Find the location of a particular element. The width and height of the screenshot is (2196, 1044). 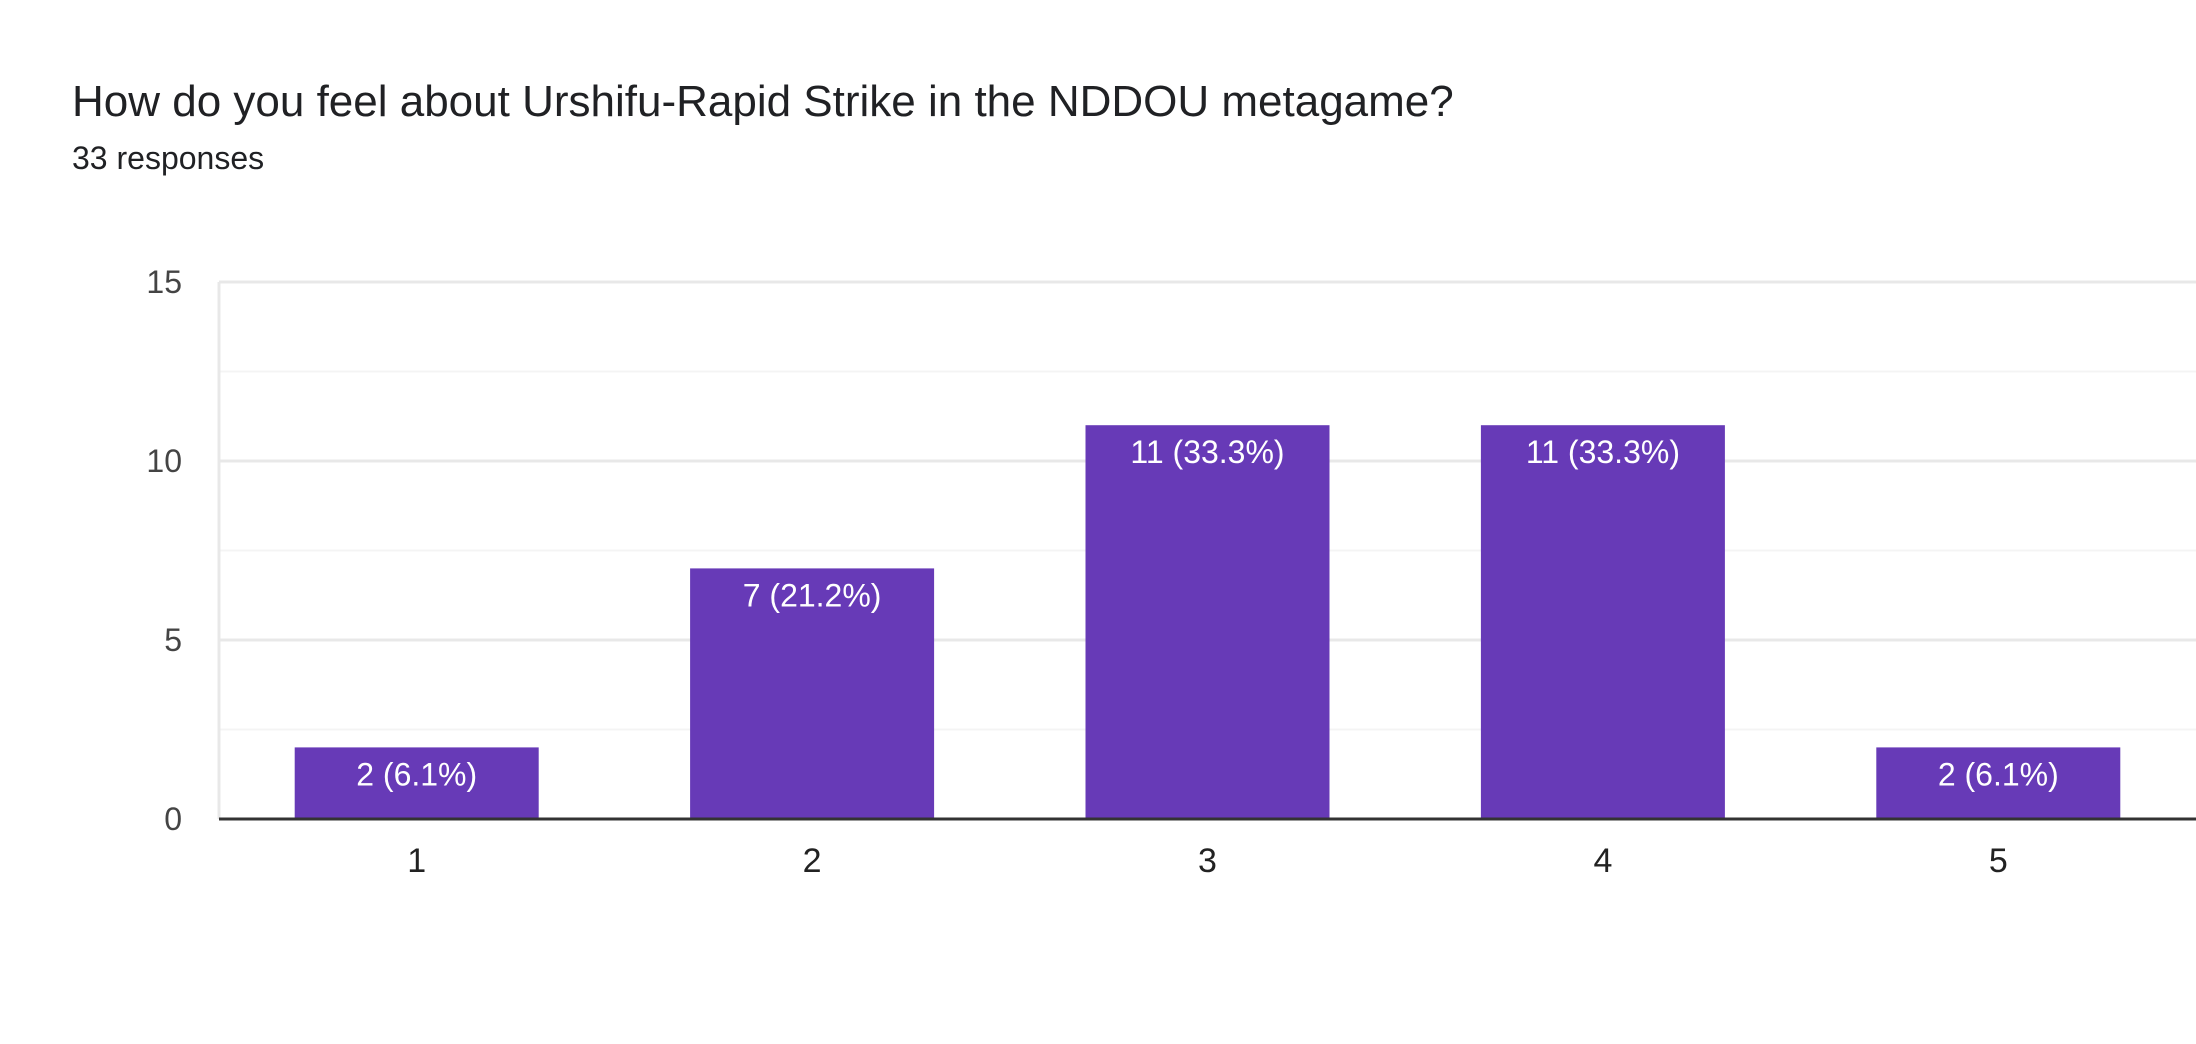

x-tick-label: 5 is located at coordinates (1998, 861).